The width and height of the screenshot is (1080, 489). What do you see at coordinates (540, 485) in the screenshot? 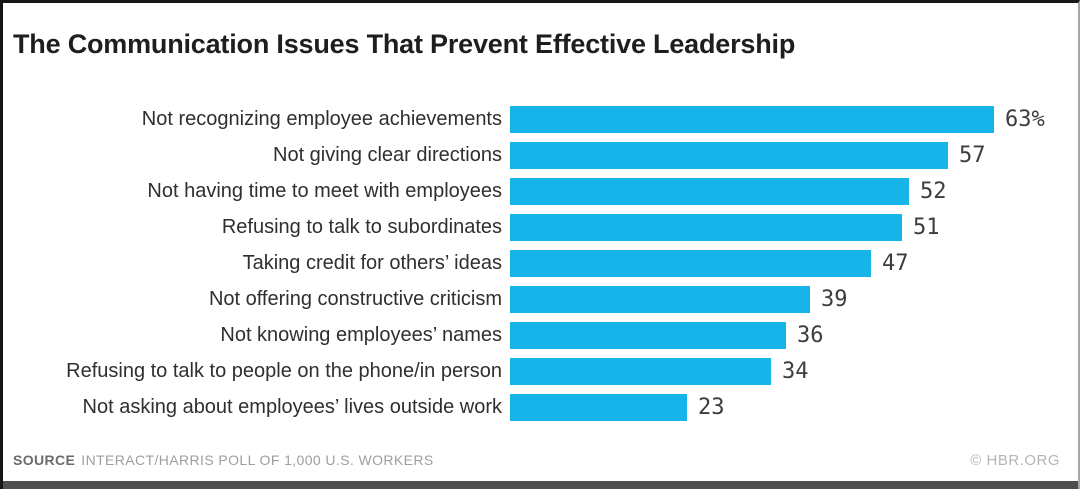
I see `bottom-strip` at bounding box center [540, 485].